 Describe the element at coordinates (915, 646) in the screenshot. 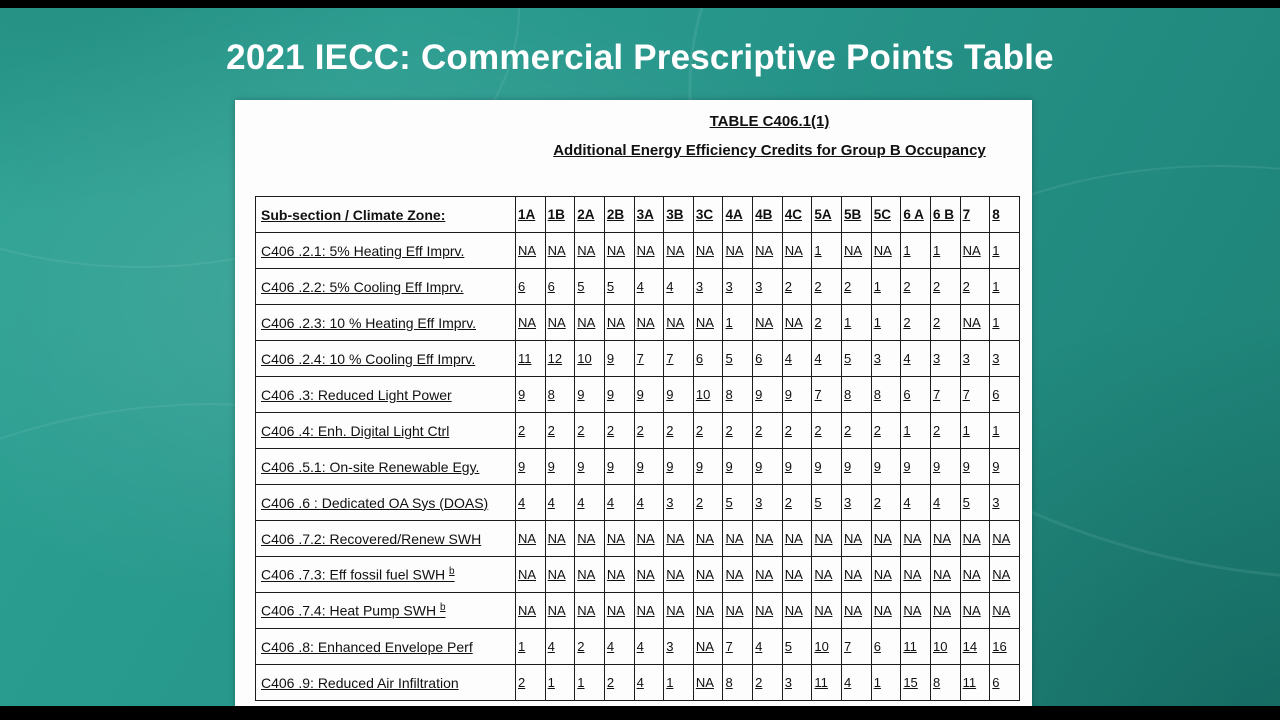

I see `value-cell: 11` at that location.